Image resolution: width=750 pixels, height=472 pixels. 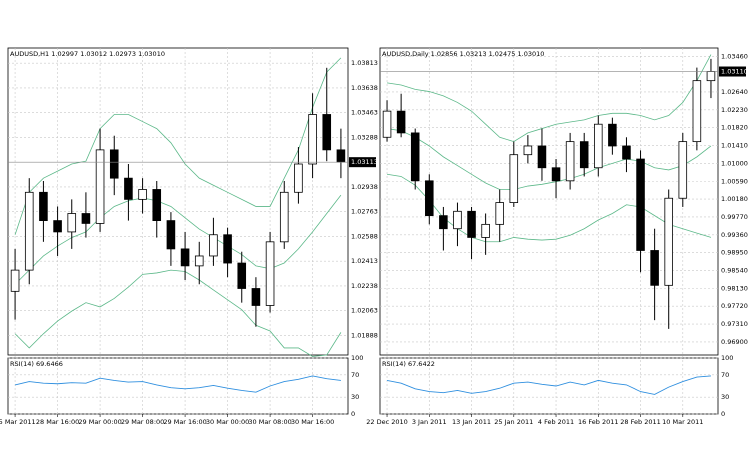 What do you see at coordinates (734, 92) in the screenshot?
I see `y-tick-label: 1.02640` at bounding box center [734, 92].